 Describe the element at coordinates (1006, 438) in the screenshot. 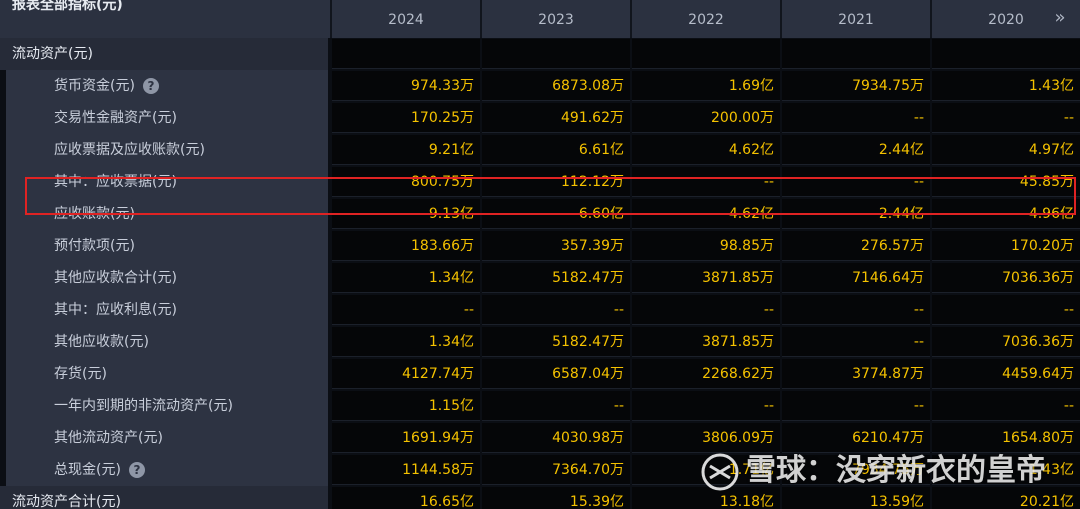

I see `value-cell-2020: 1654.80万` at that location.